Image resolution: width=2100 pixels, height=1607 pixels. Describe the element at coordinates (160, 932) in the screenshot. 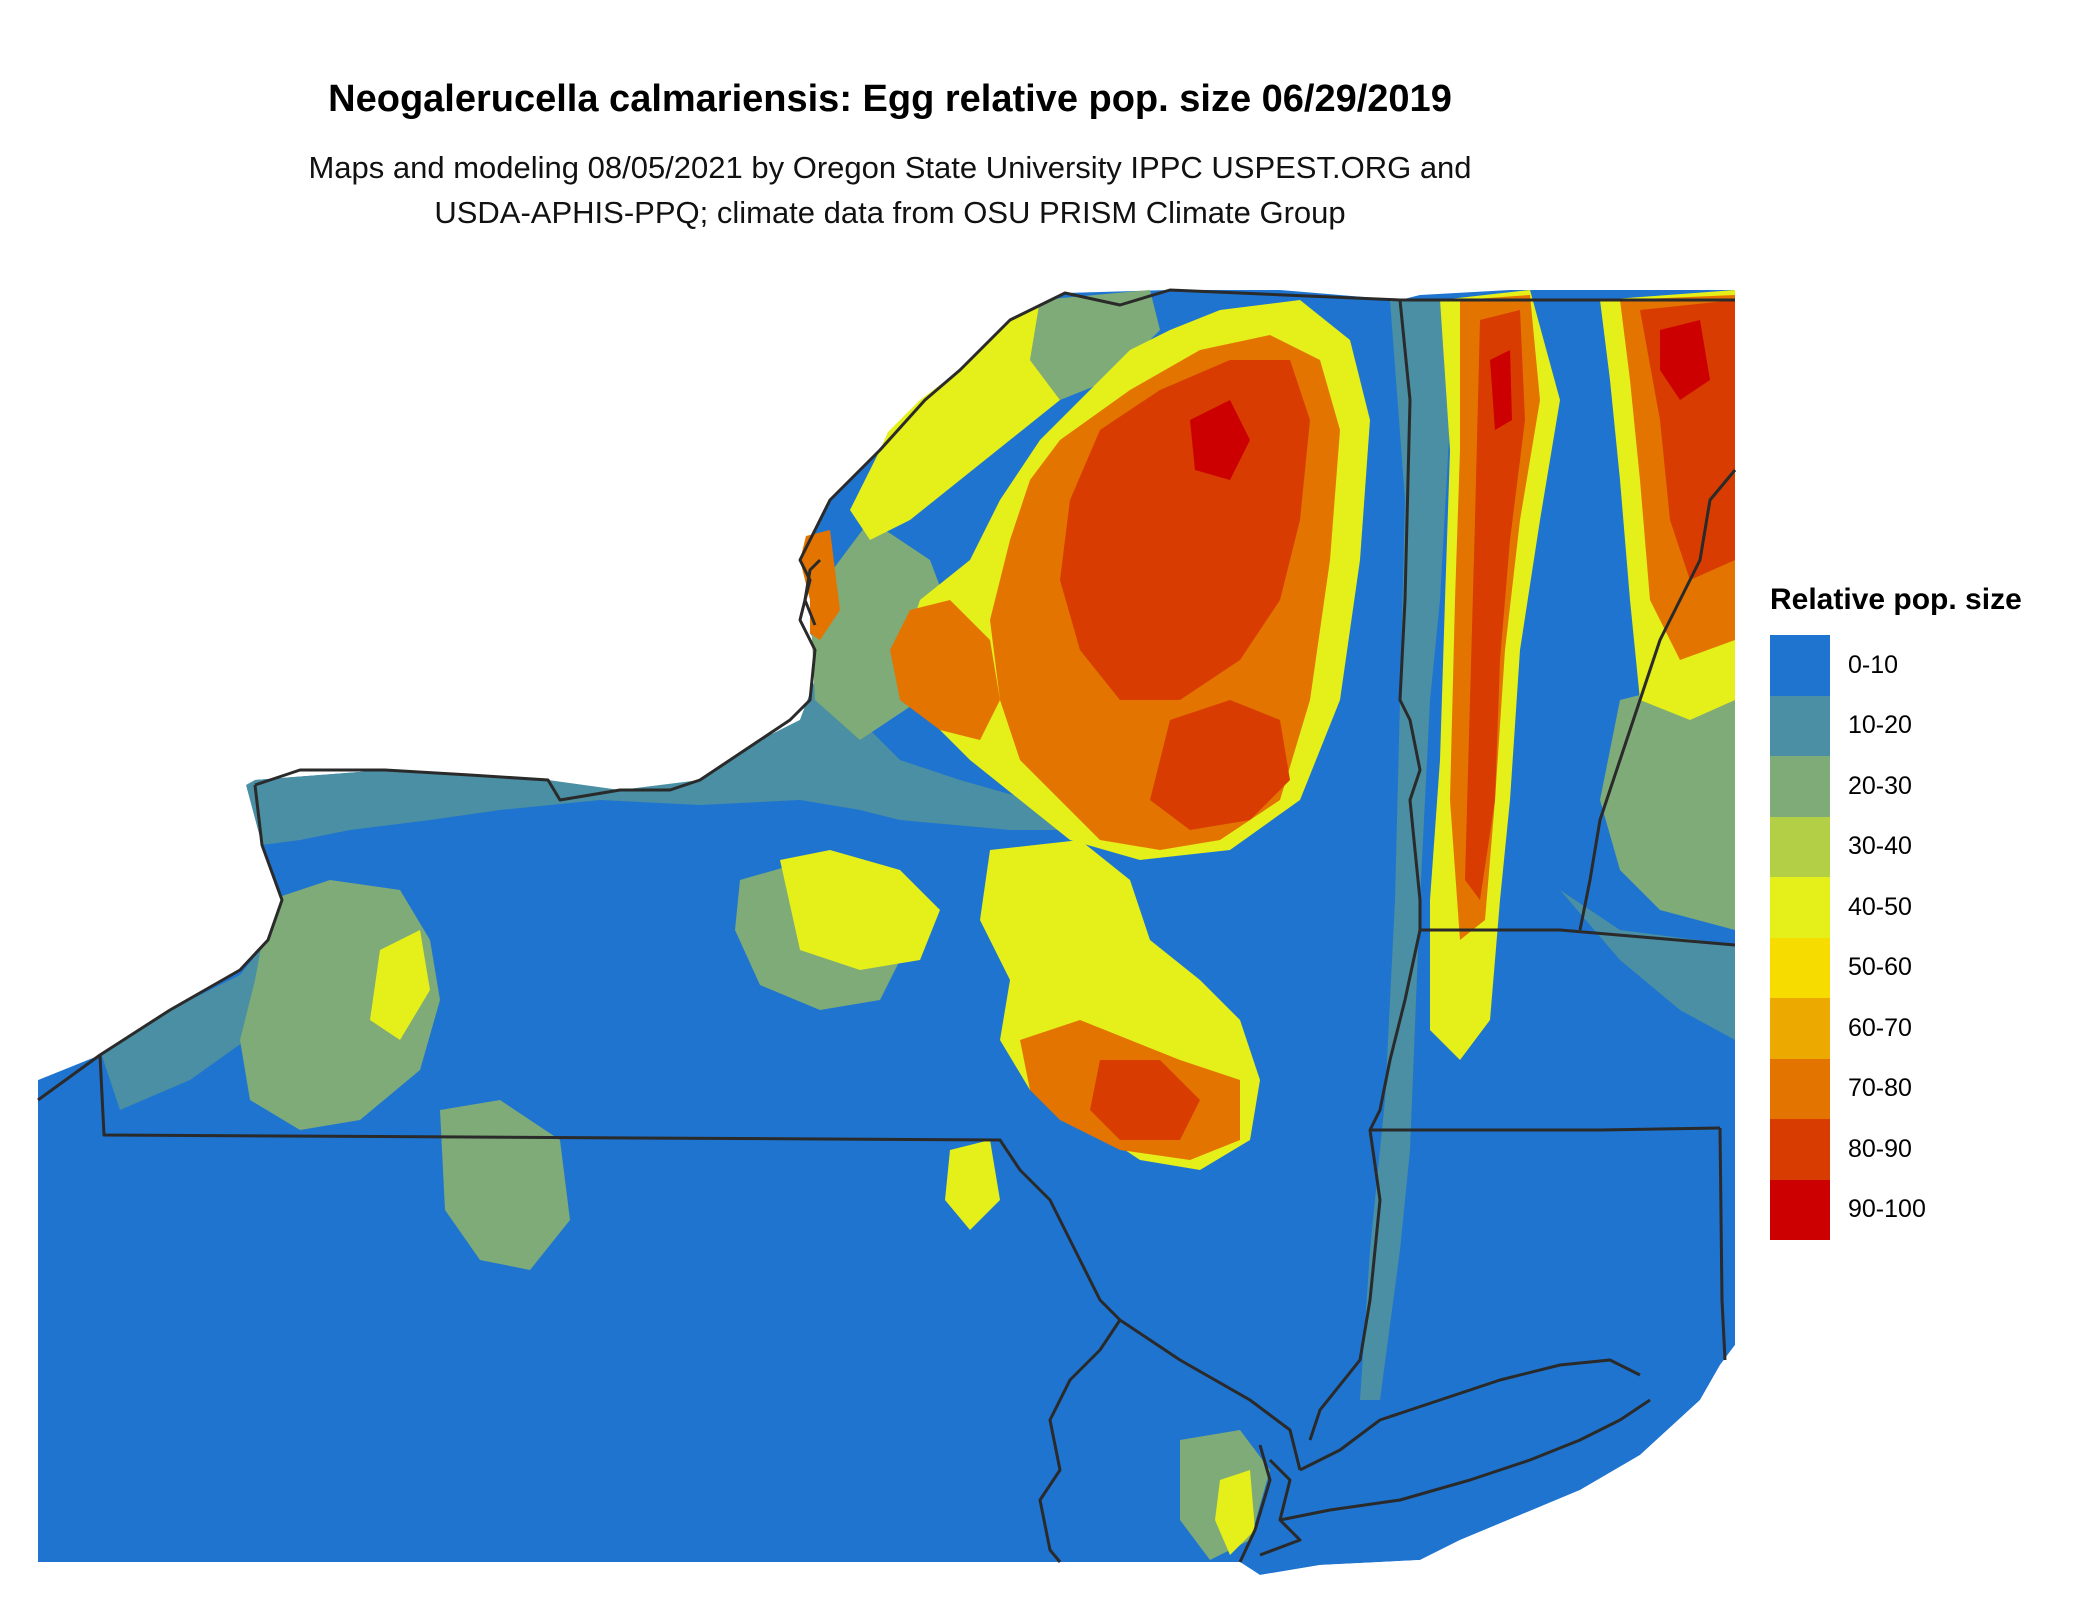

I see `lake-erie` at that location.